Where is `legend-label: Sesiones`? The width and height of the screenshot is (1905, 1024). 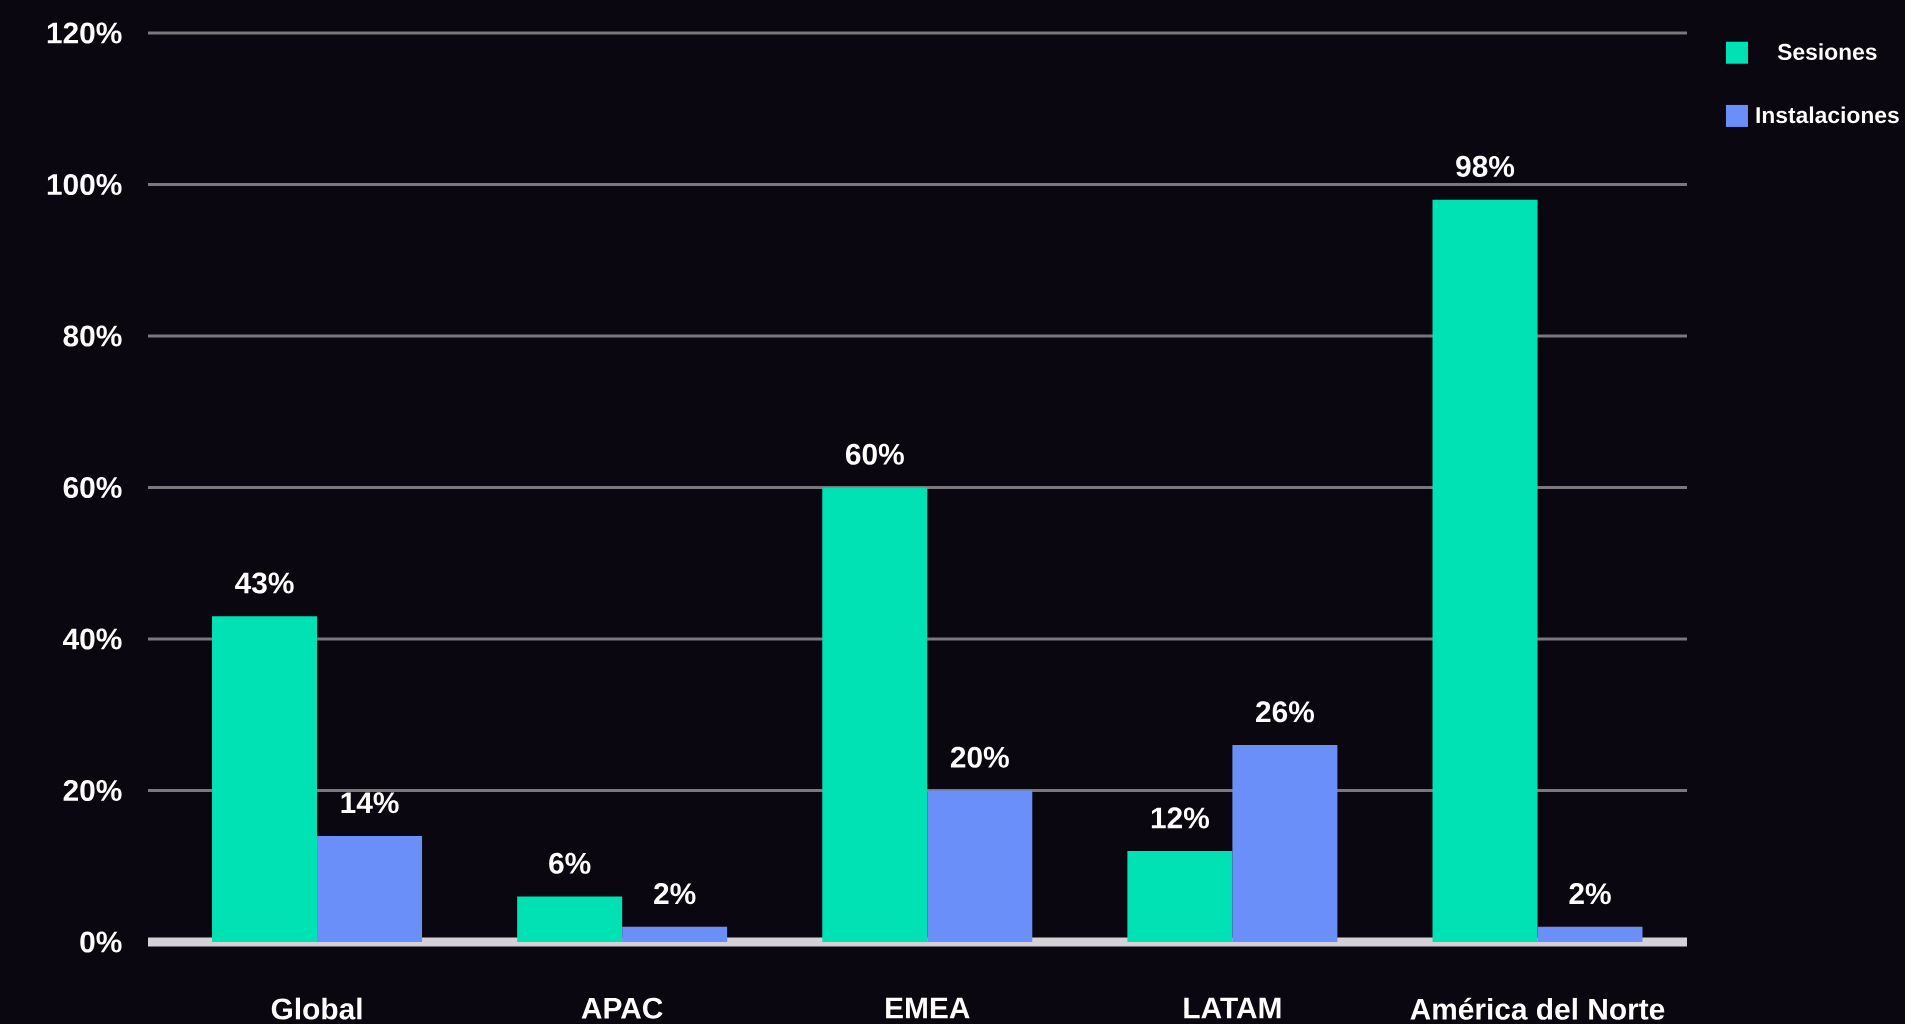 legend-label: Sesiones is located at coordinates (1827, 51).